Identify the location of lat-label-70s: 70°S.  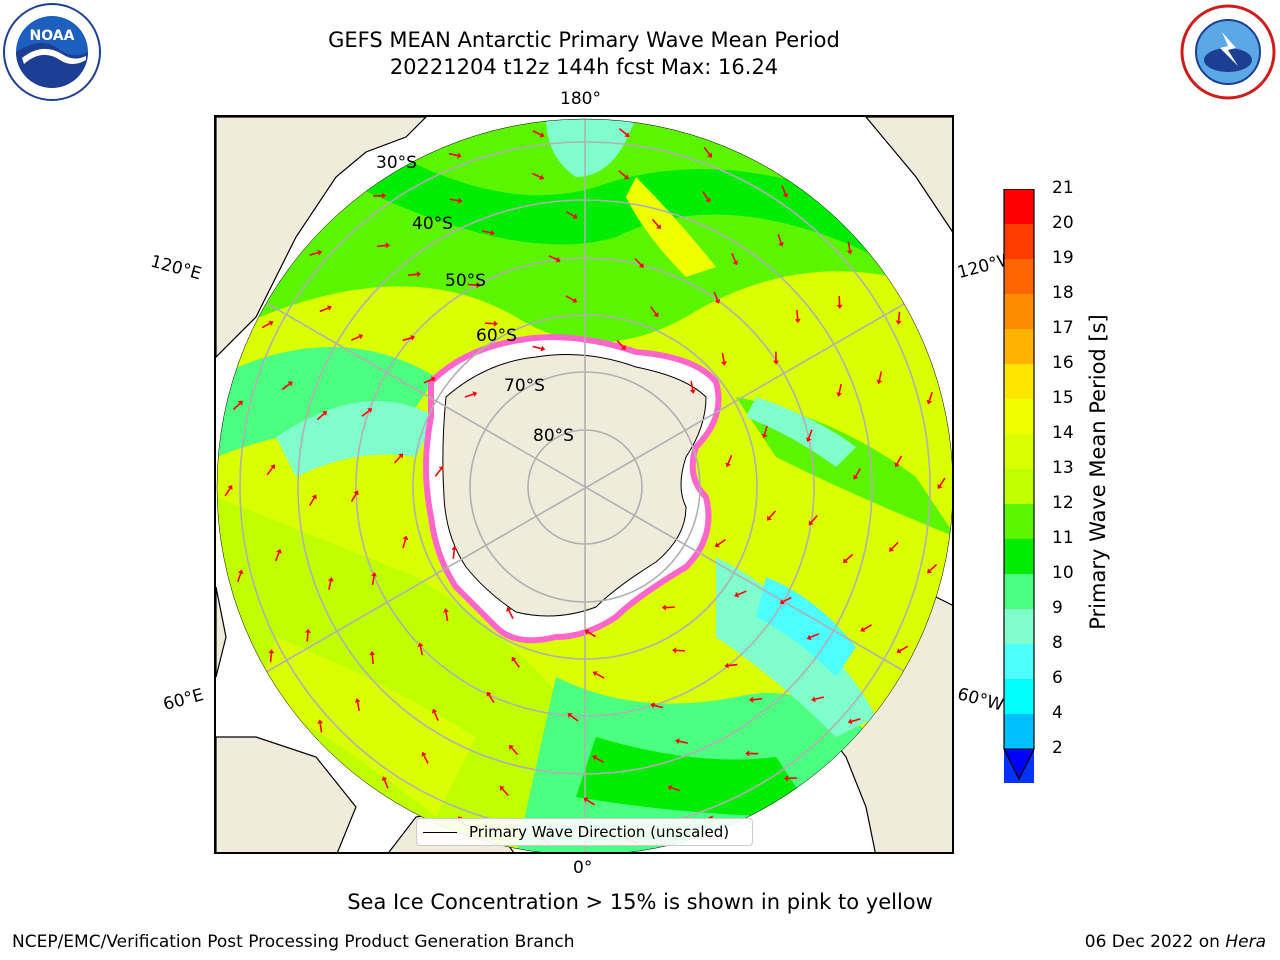
(524, 386).